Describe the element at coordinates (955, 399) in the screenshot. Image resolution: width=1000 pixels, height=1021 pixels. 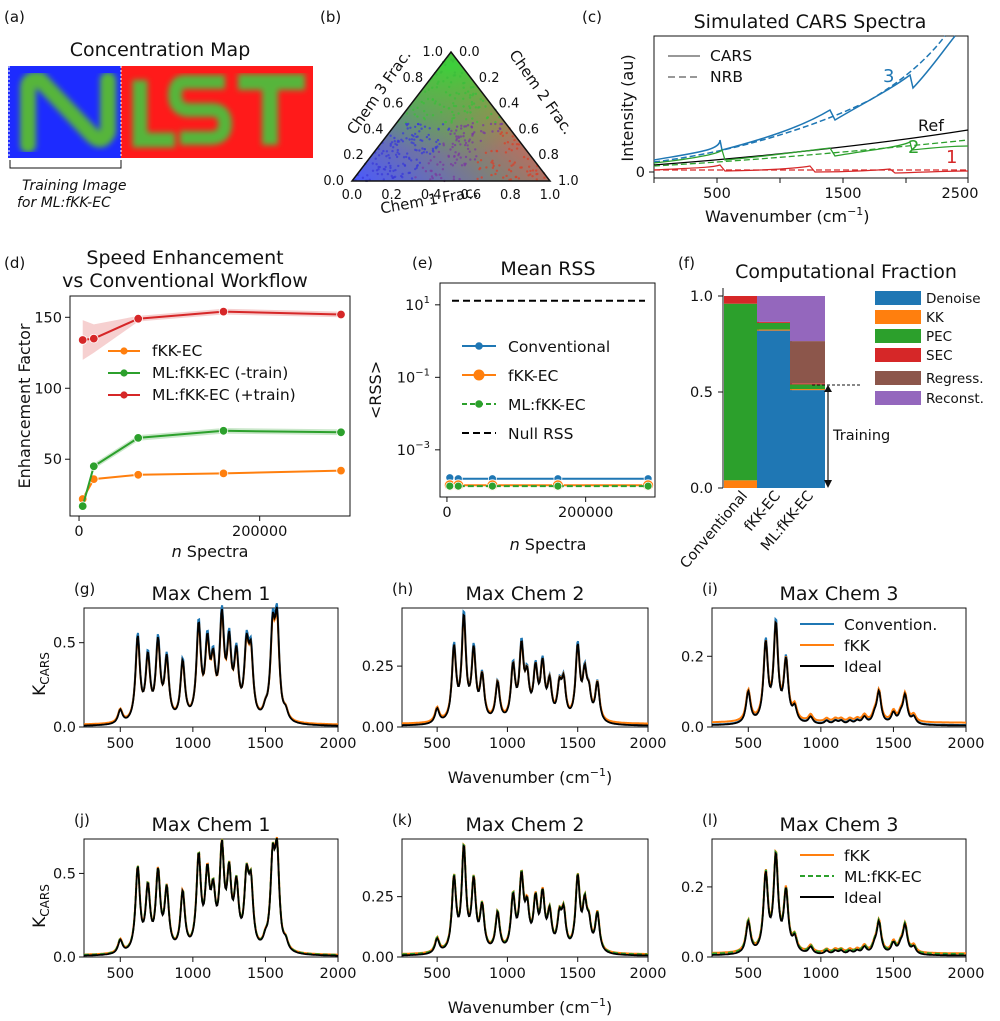
I see `legend-entry: Reconst.` at that location.